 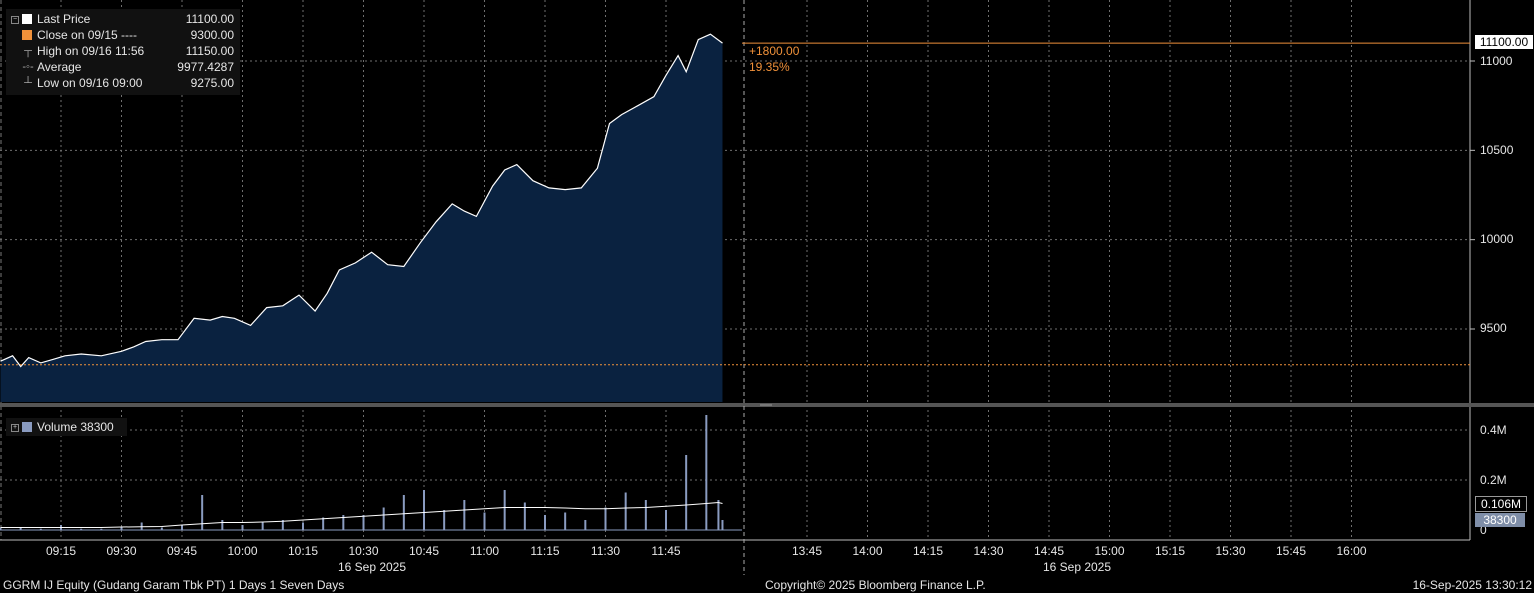 I want to click on x-tick-label: 11:30, so click(x=605, y=551).